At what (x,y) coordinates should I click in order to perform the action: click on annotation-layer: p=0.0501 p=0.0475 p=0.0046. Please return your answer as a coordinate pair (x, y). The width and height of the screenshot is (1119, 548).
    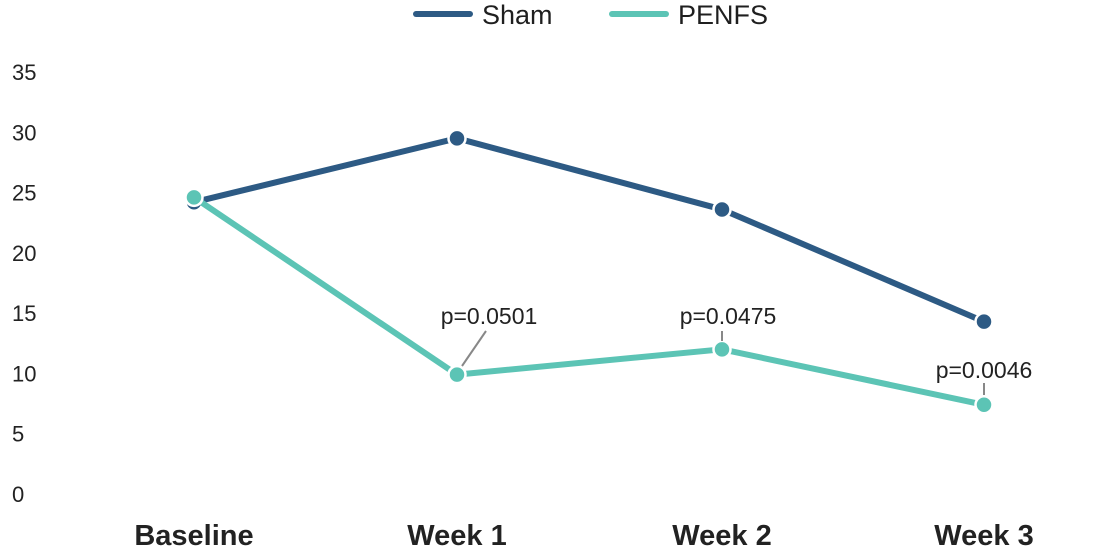
    Looking at the image, I should click on (737, 349).